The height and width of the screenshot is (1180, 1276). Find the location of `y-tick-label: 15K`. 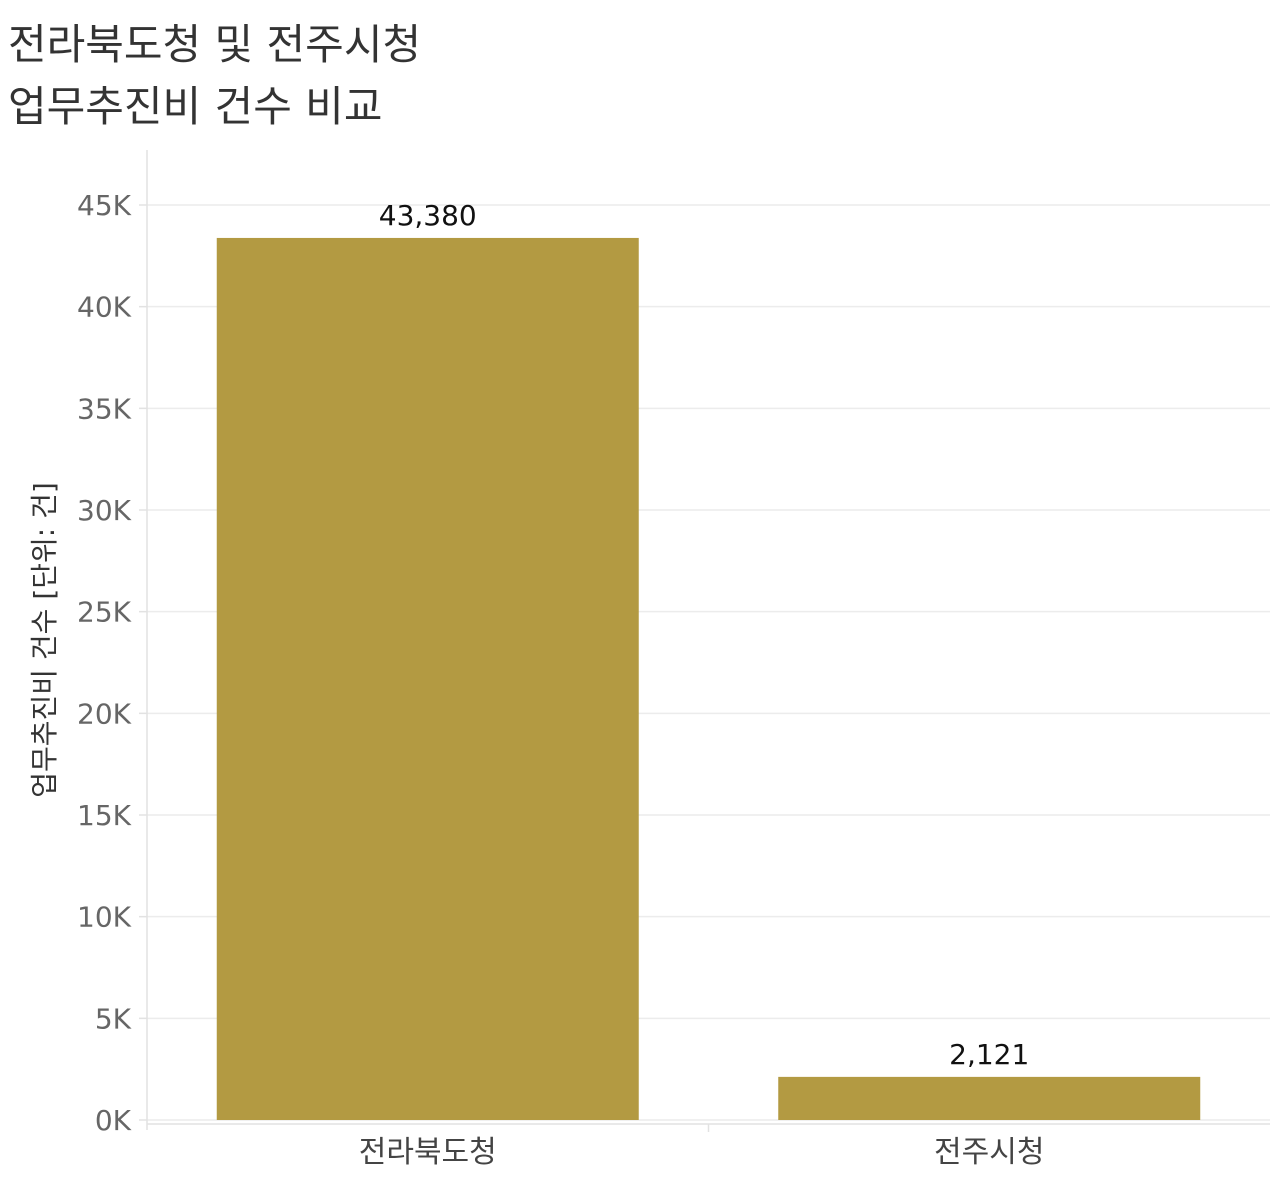

y-tick-label: 15K is located at coordinates (104, 815).